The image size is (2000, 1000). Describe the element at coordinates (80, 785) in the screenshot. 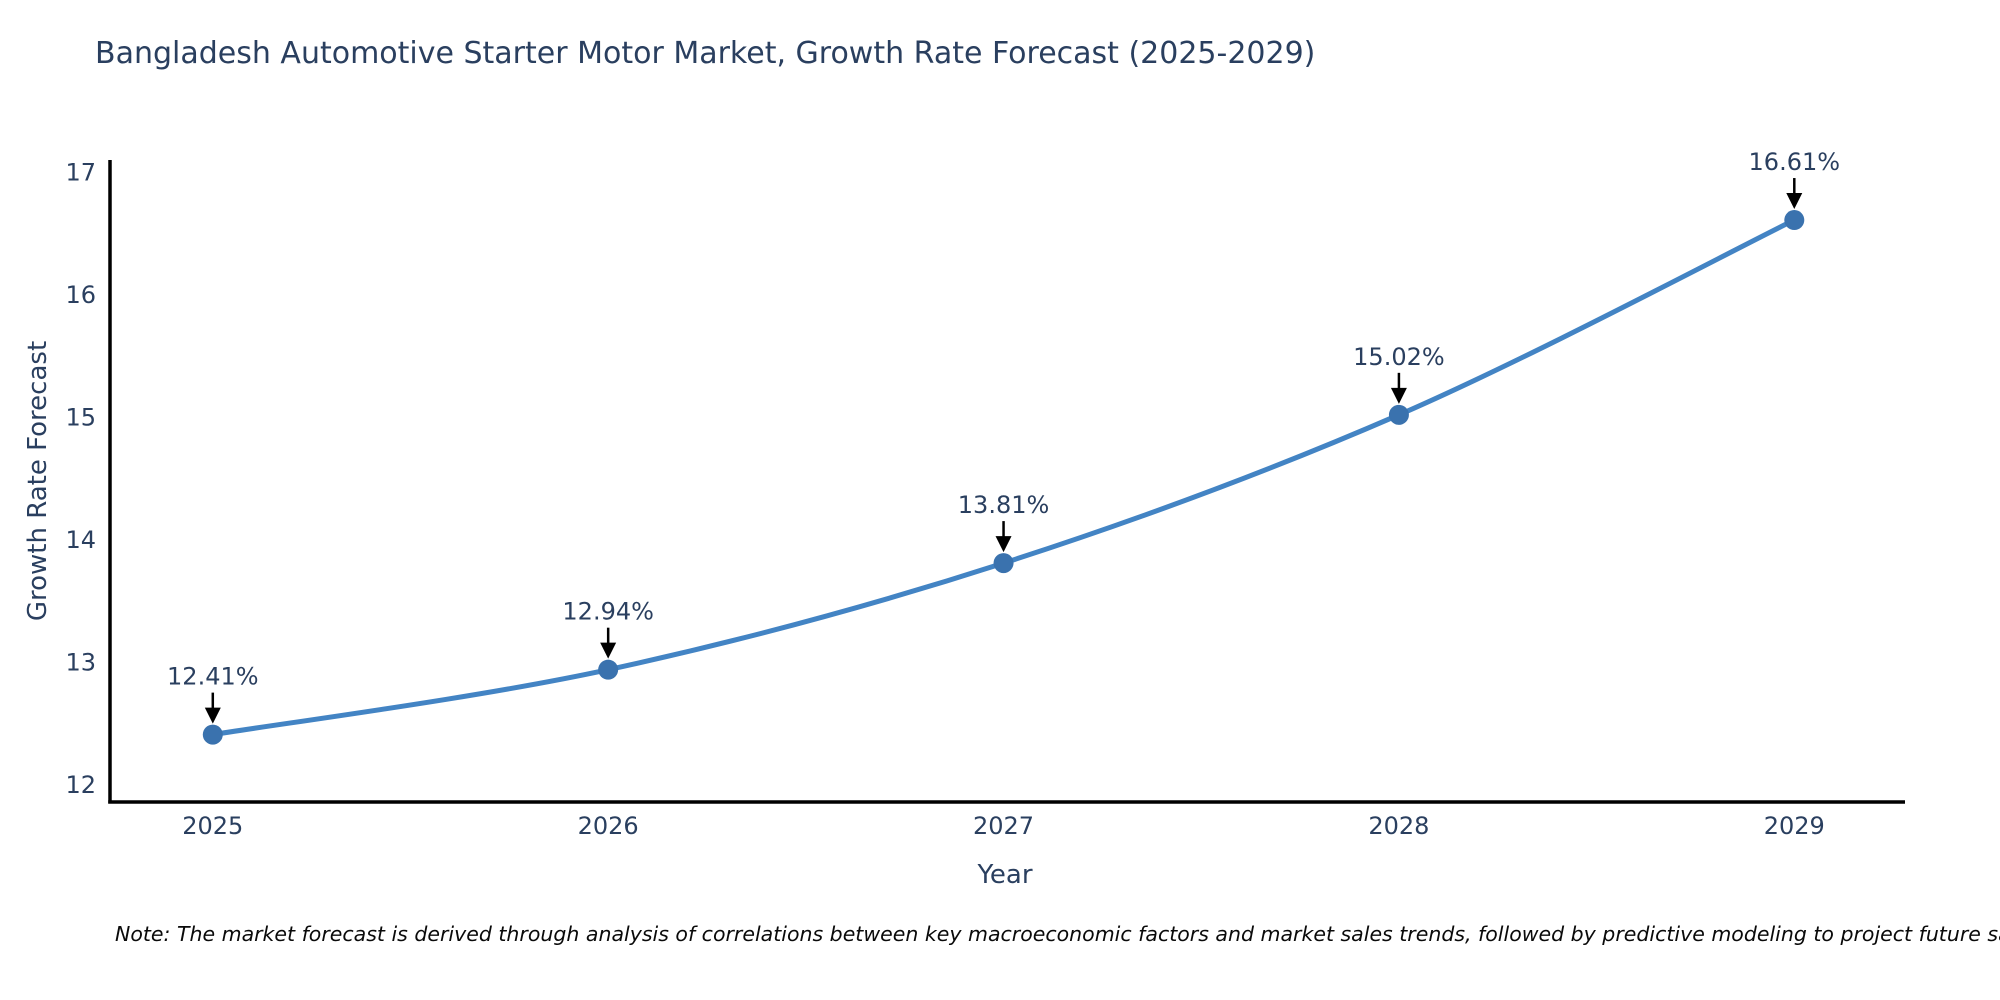

I see `y-tick-label: 12` at that location.